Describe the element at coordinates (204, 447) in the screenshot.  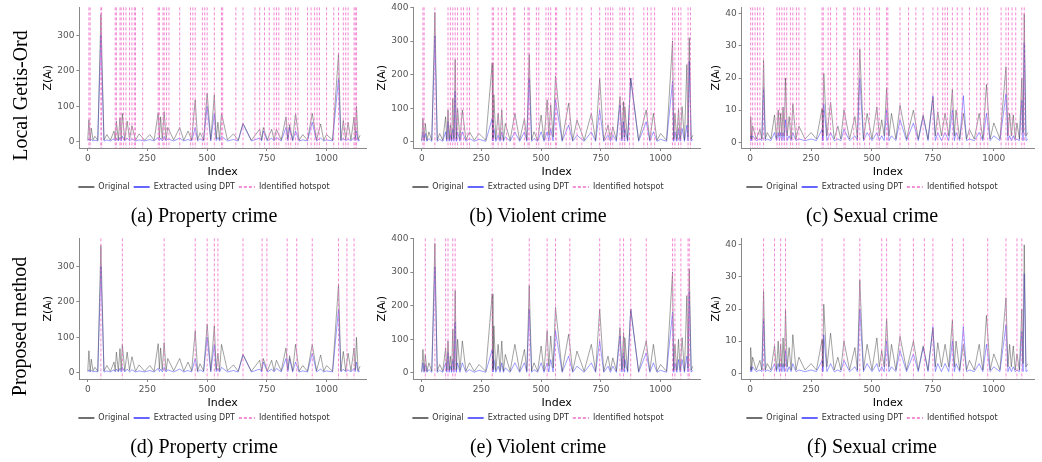
I see `text: (d) Property crime` at that location.